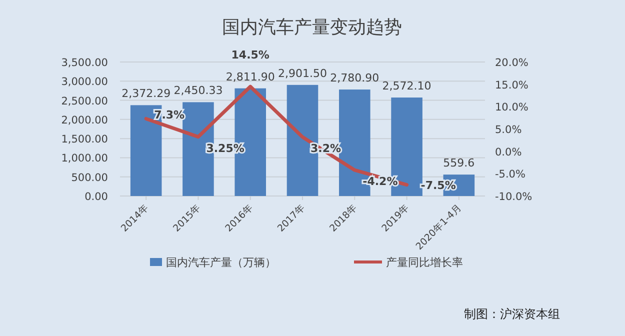  I want to click on data-label: 2,780.90, so click(355, 78).